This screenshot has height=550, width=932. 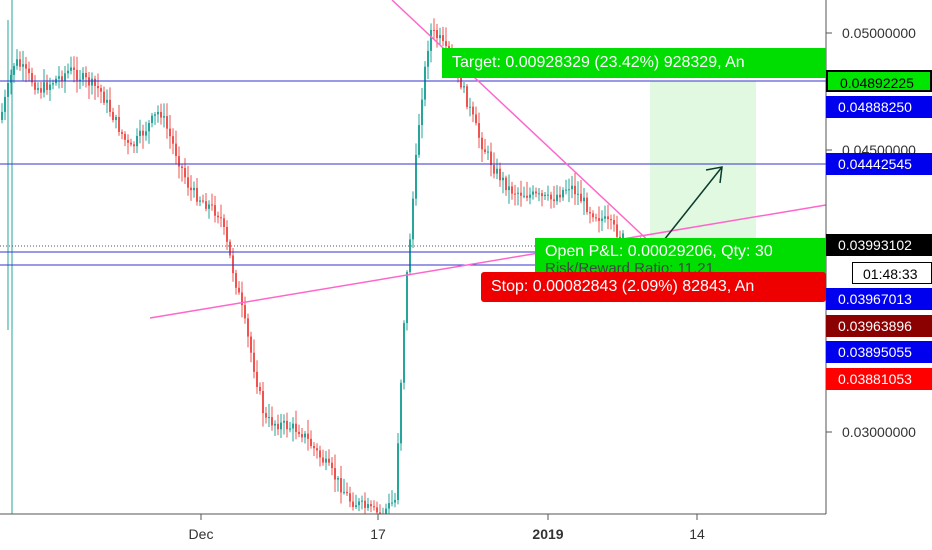 I want to click on target-banner: Target: 0.00928329 (23.42%) 928329, An, so click(x=634, y=63).